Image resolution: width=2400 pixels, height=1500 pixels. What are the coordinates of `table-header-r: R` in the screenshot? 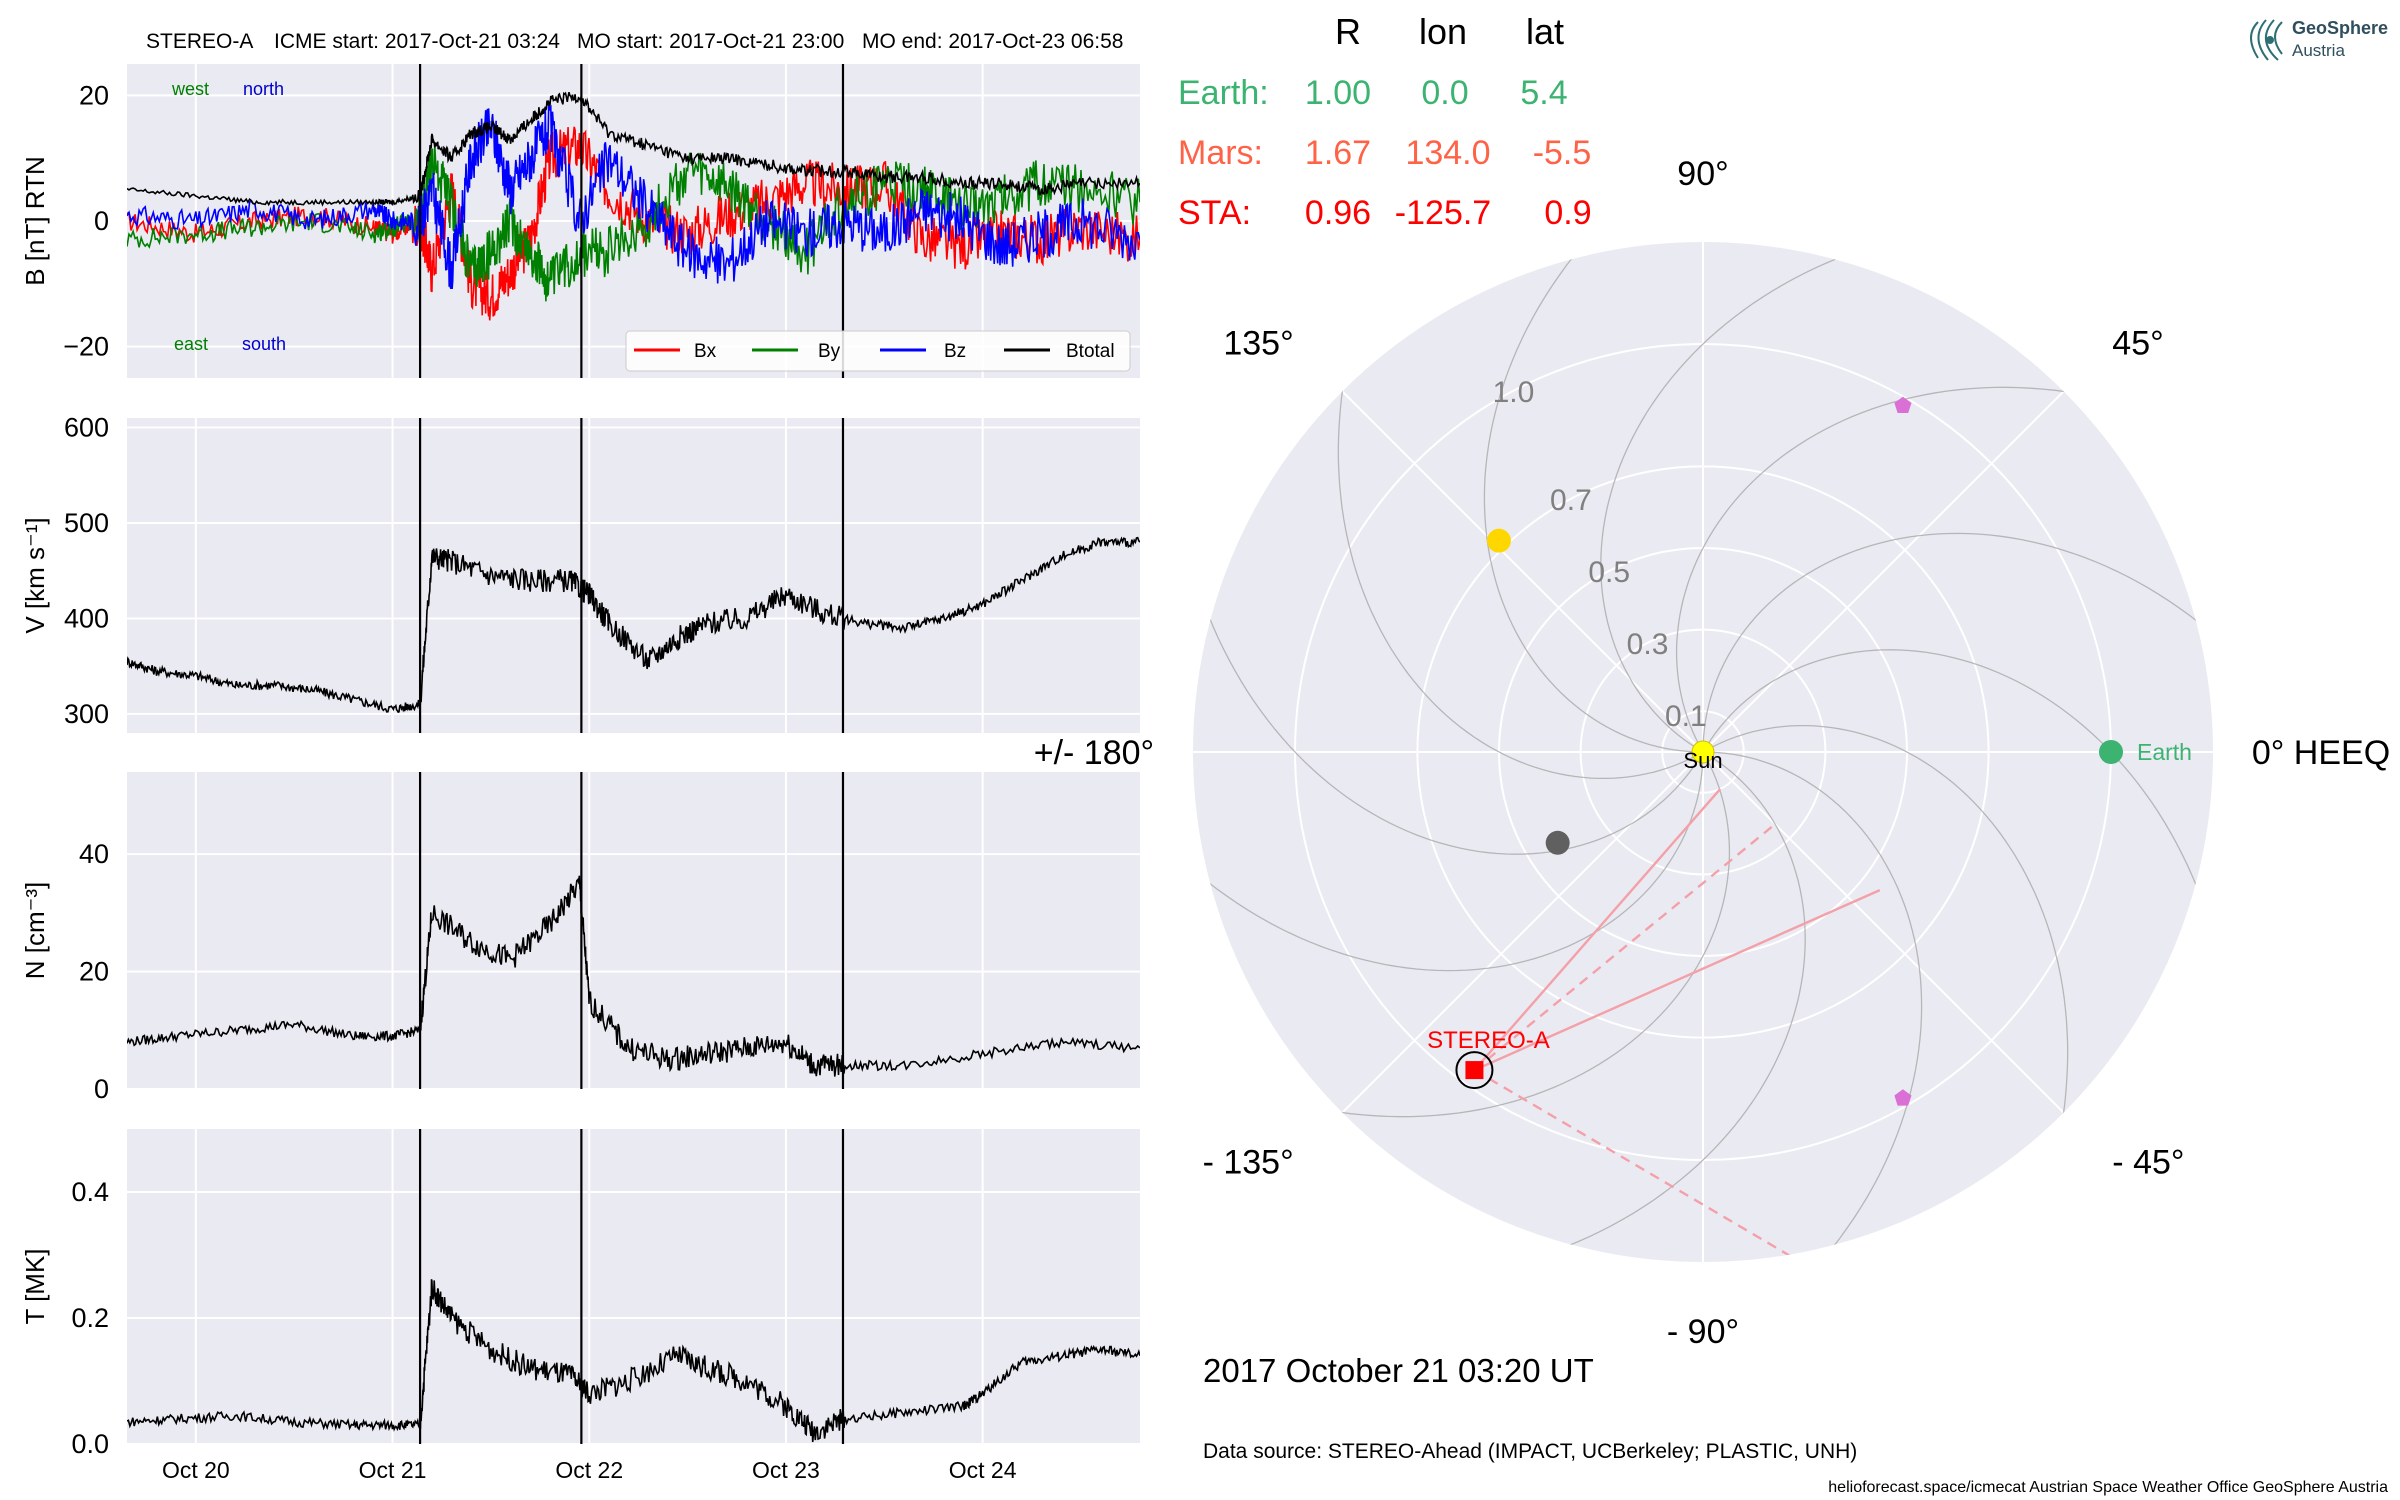 It's located at (1348, 31).